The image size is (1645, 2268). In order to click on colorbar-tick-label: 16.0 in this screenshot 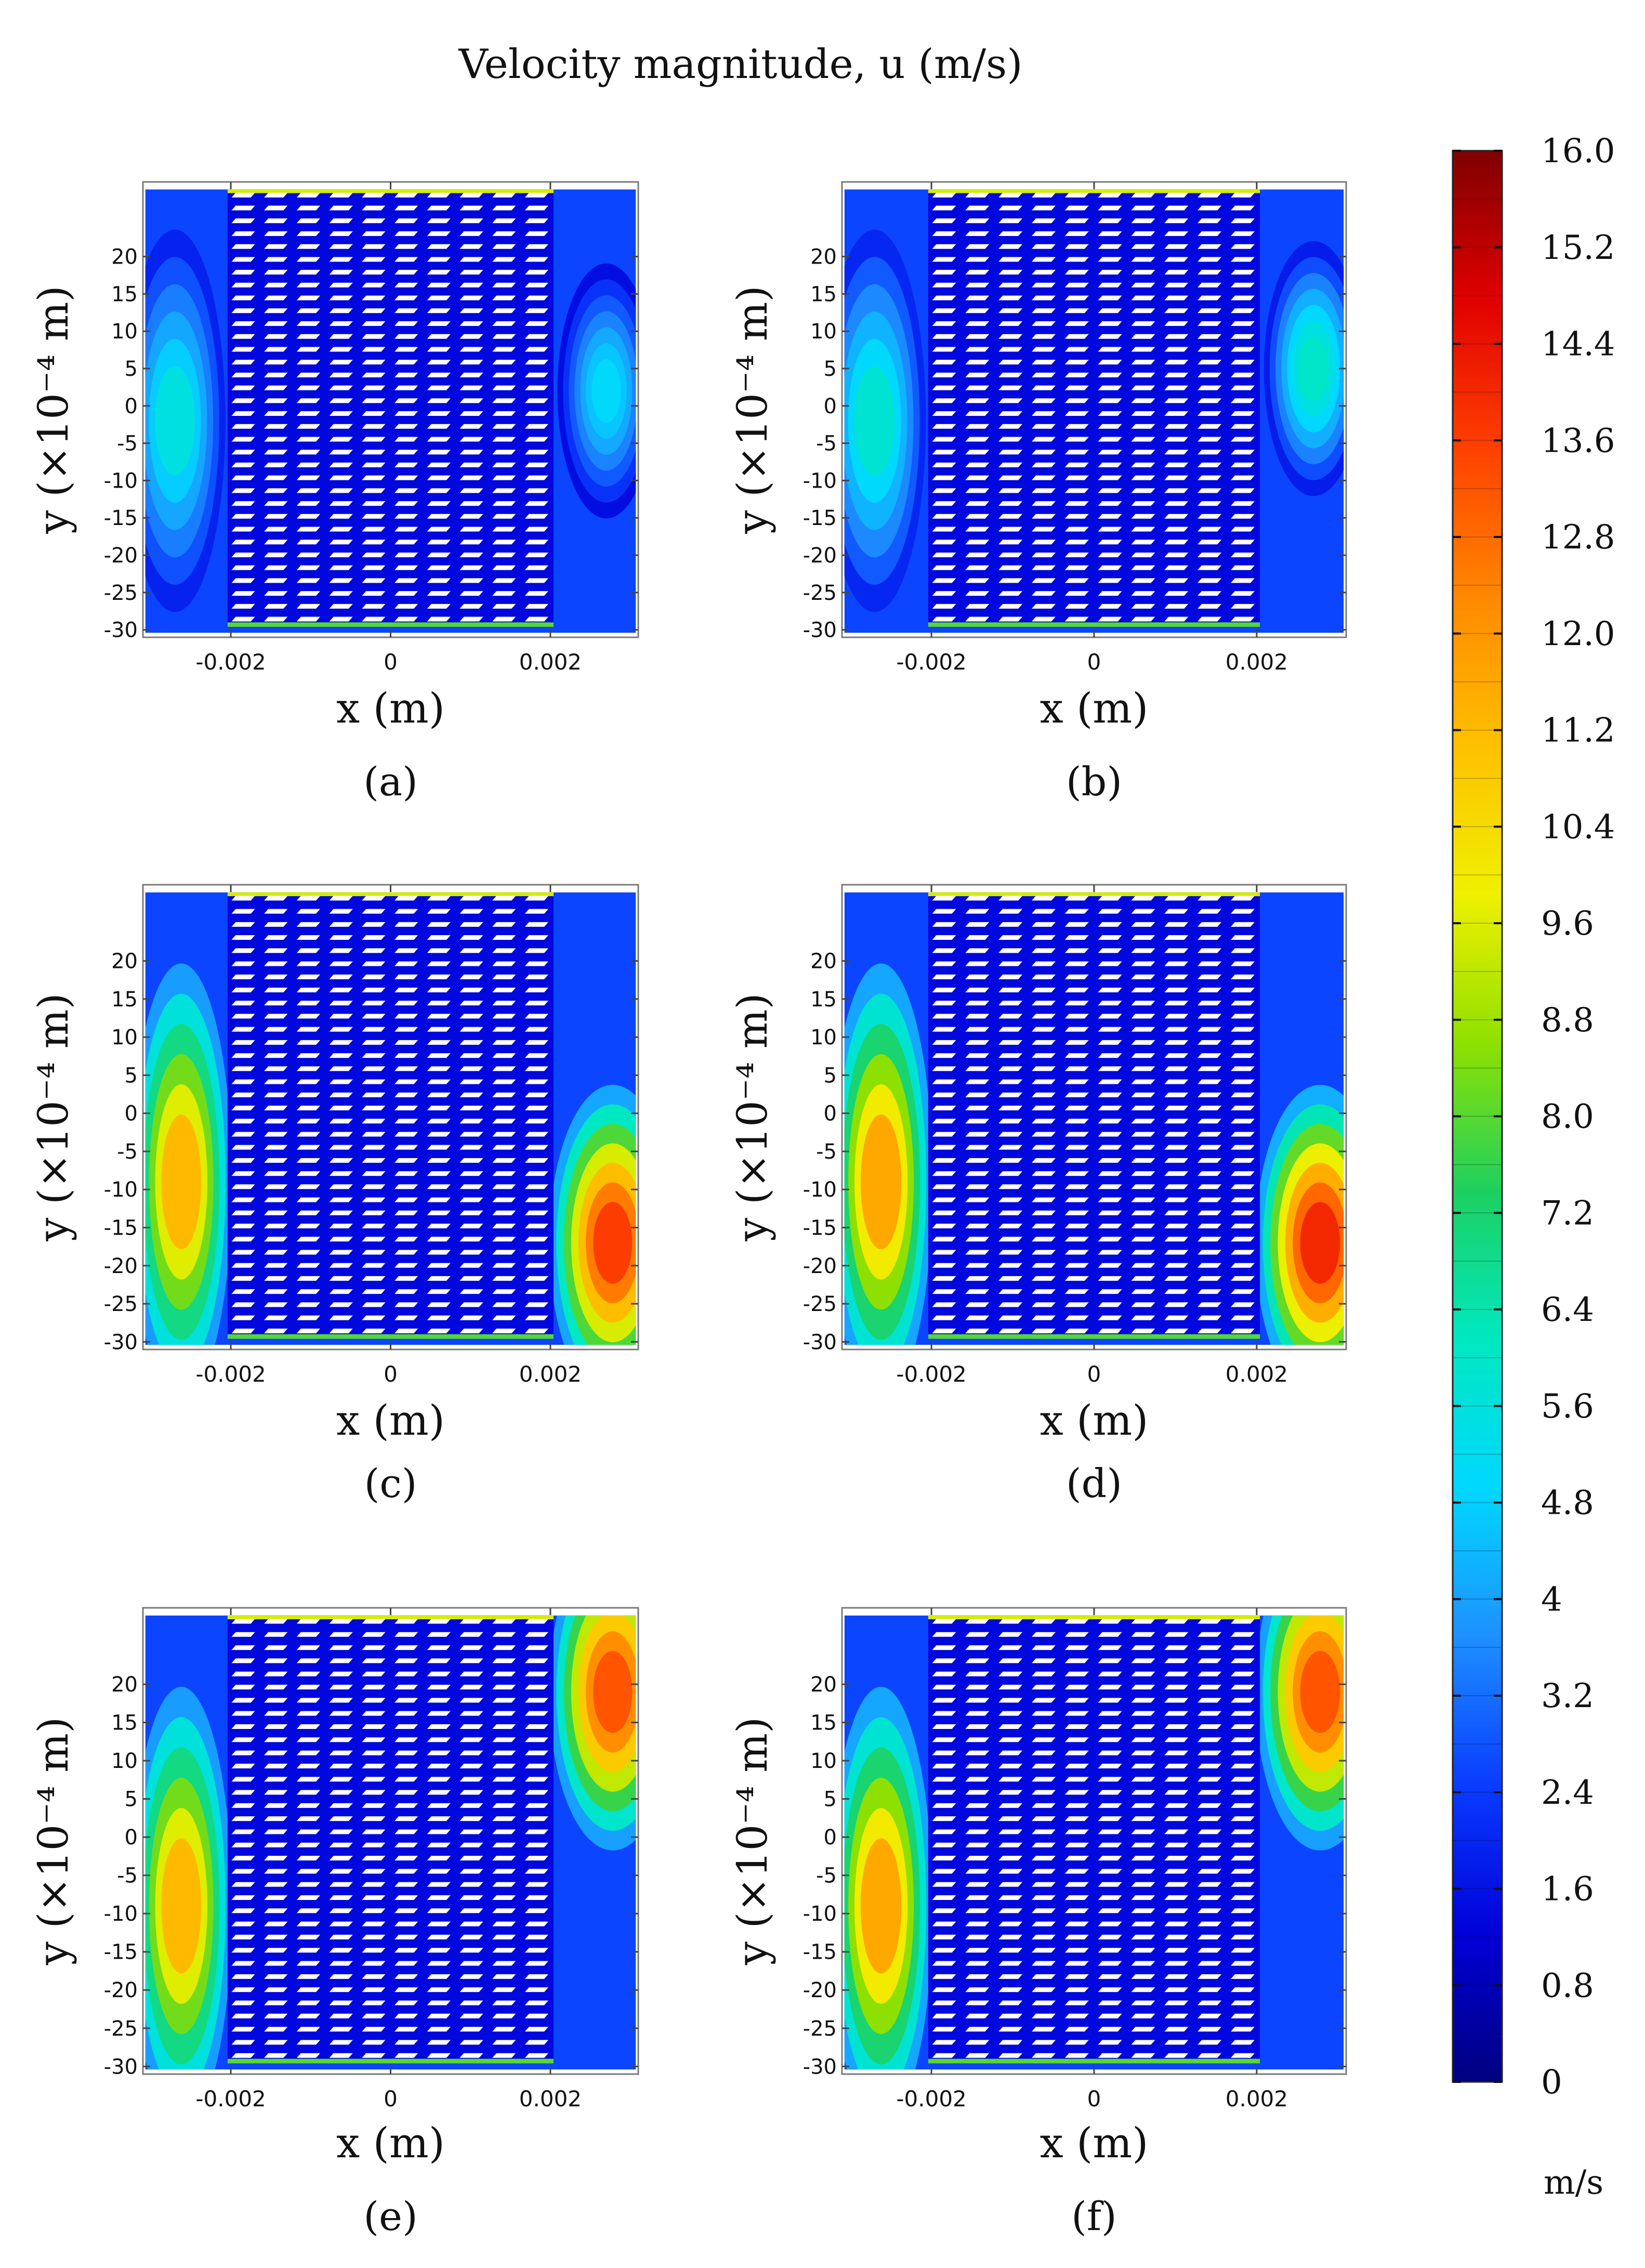, I will do `click(1578, 151)`.